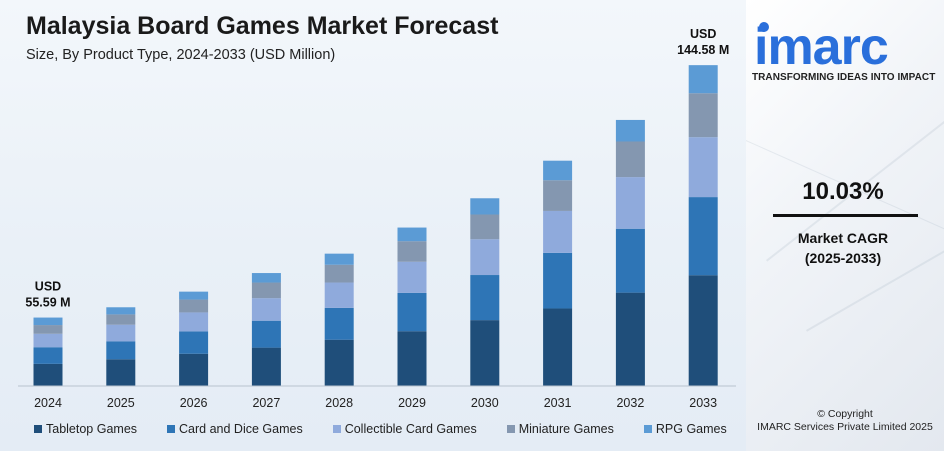  Describe the element at coordinates (703, 34) in the screenshot. I see `last-total-currency: USD` at that location.